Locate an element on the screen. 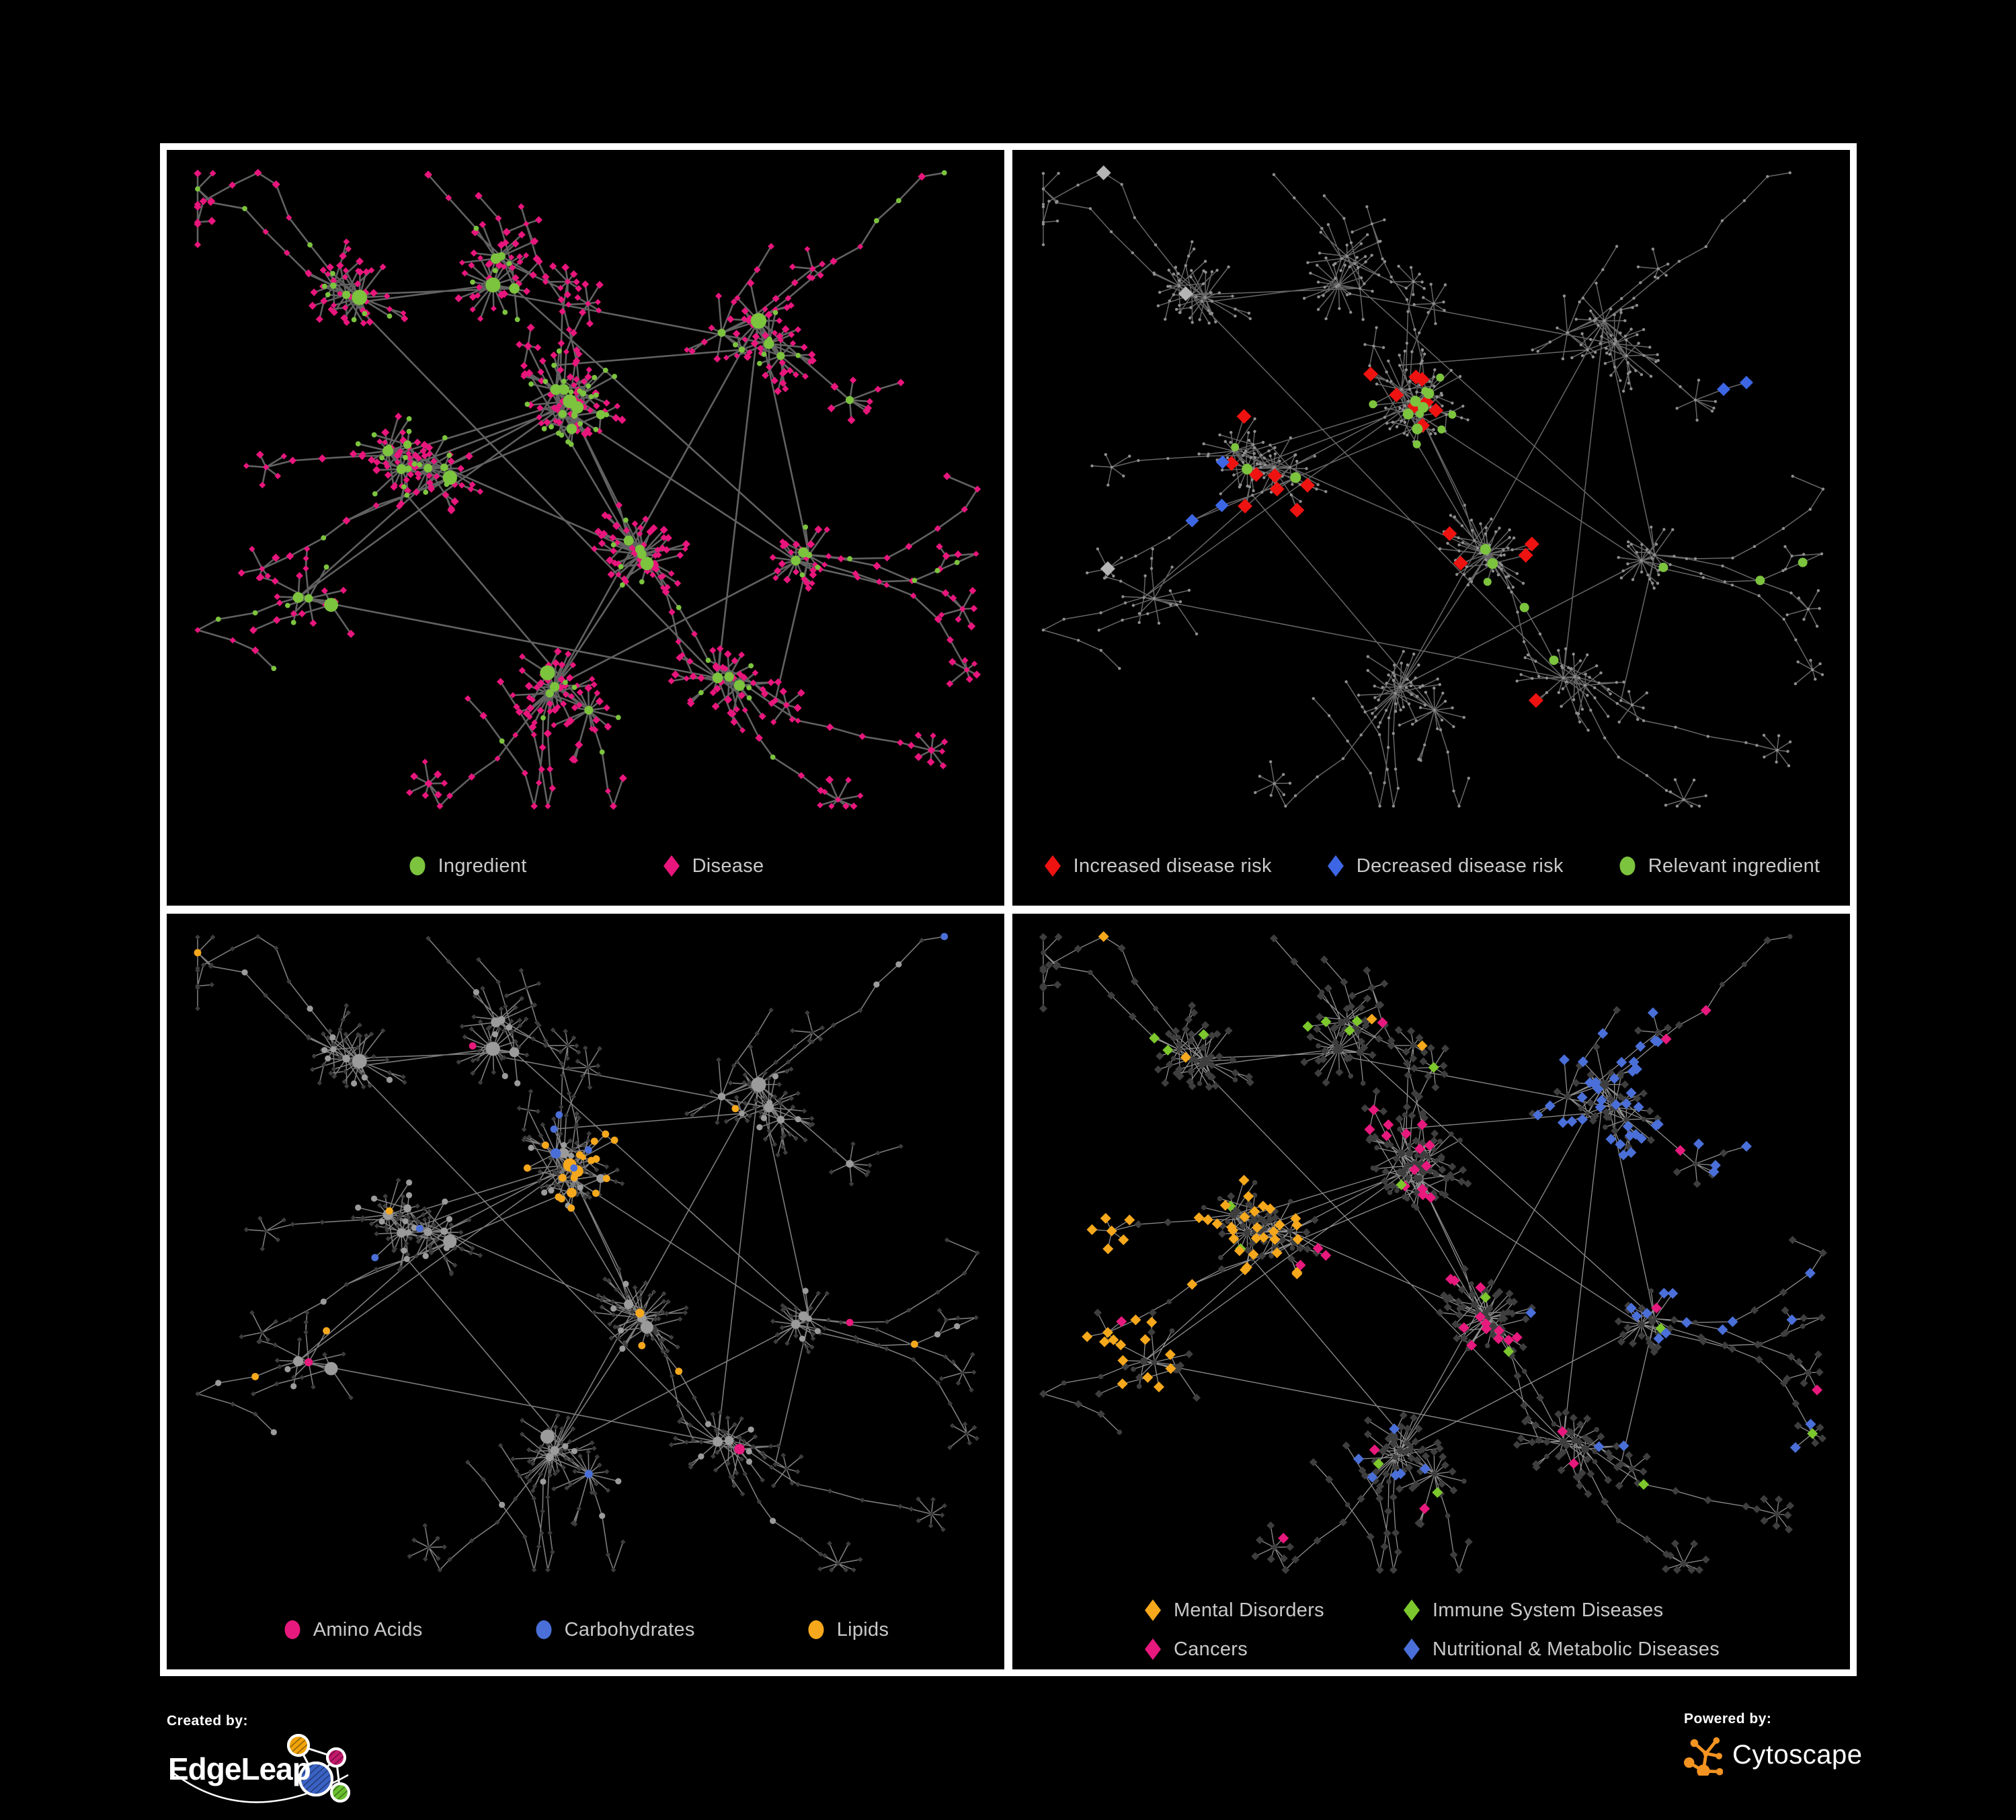 This screenshot has height=1820, width=2016. legend-item: Decreased disease risk is located at coordinates (1445, 866).